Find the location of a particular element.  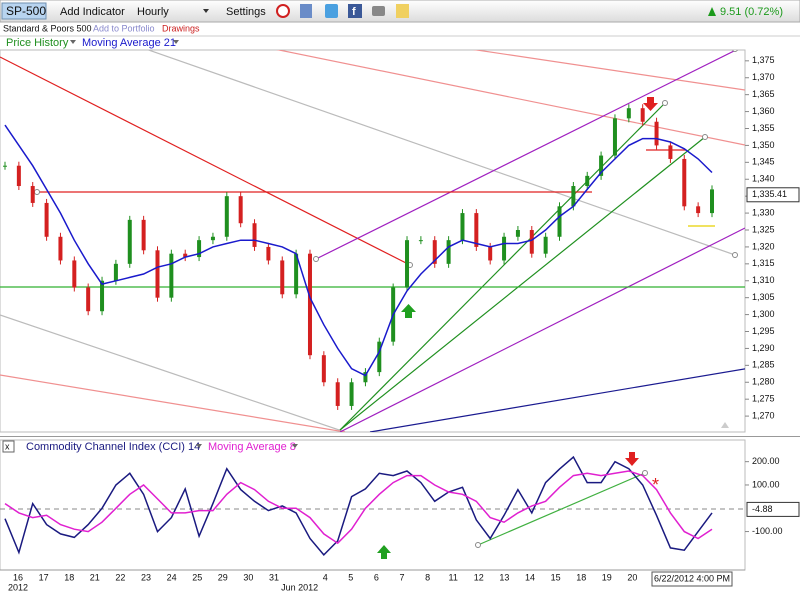

x-tick-label: 31 is located at coordinates (274, 577).